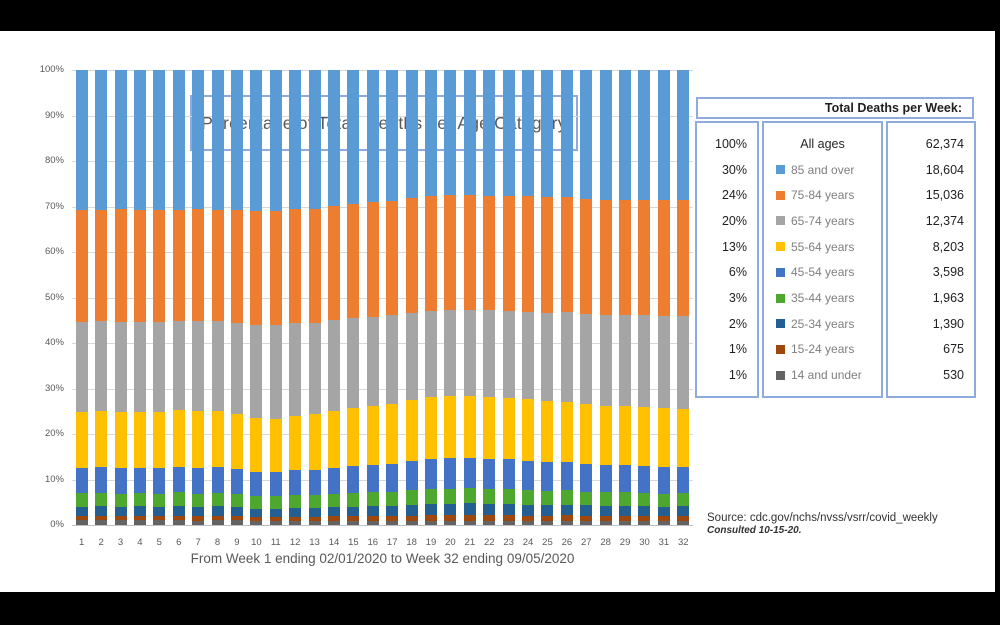  I want to click on legend-swatch-85-and-over, so click(780, 170).